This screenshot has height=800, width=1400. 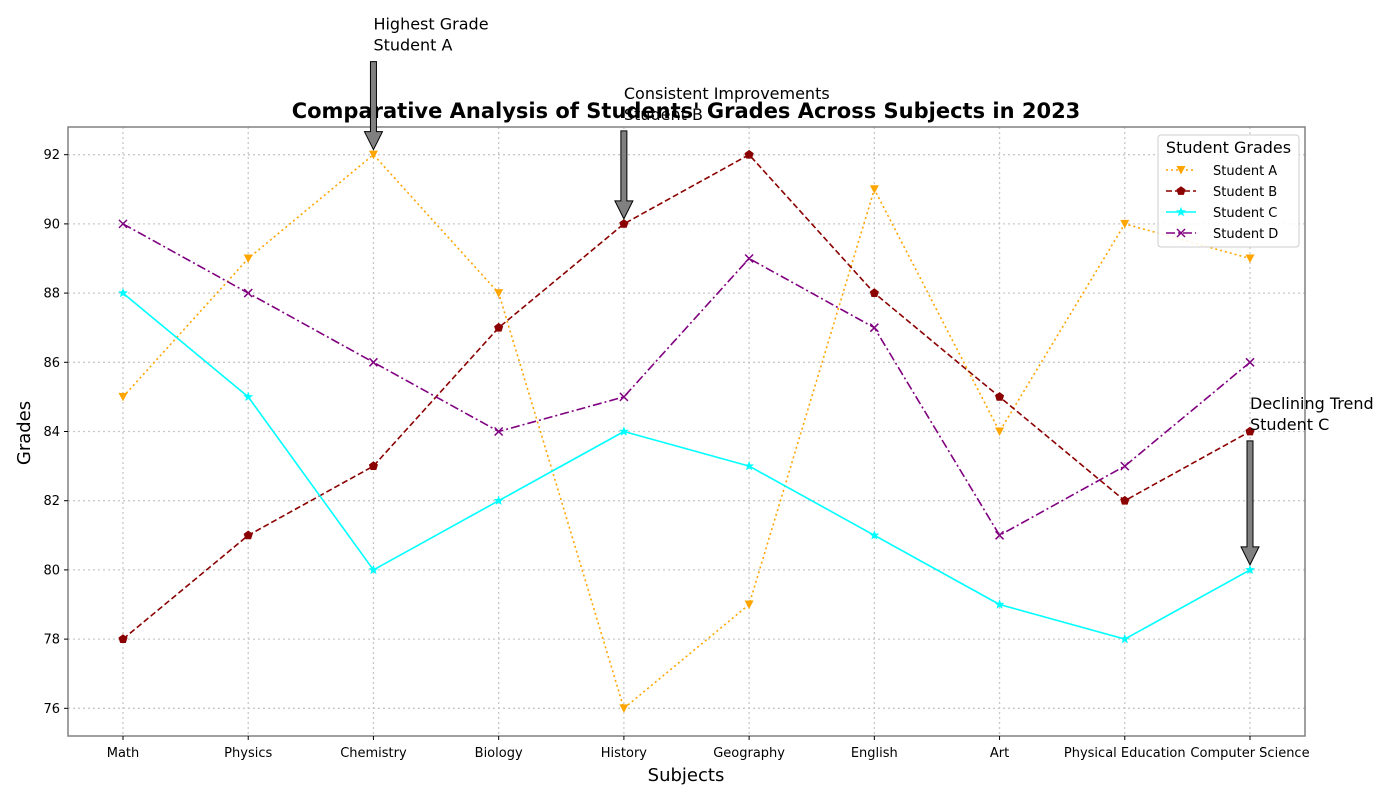 I want to click on y-tick-label: 86, so click(x=51, y=363).